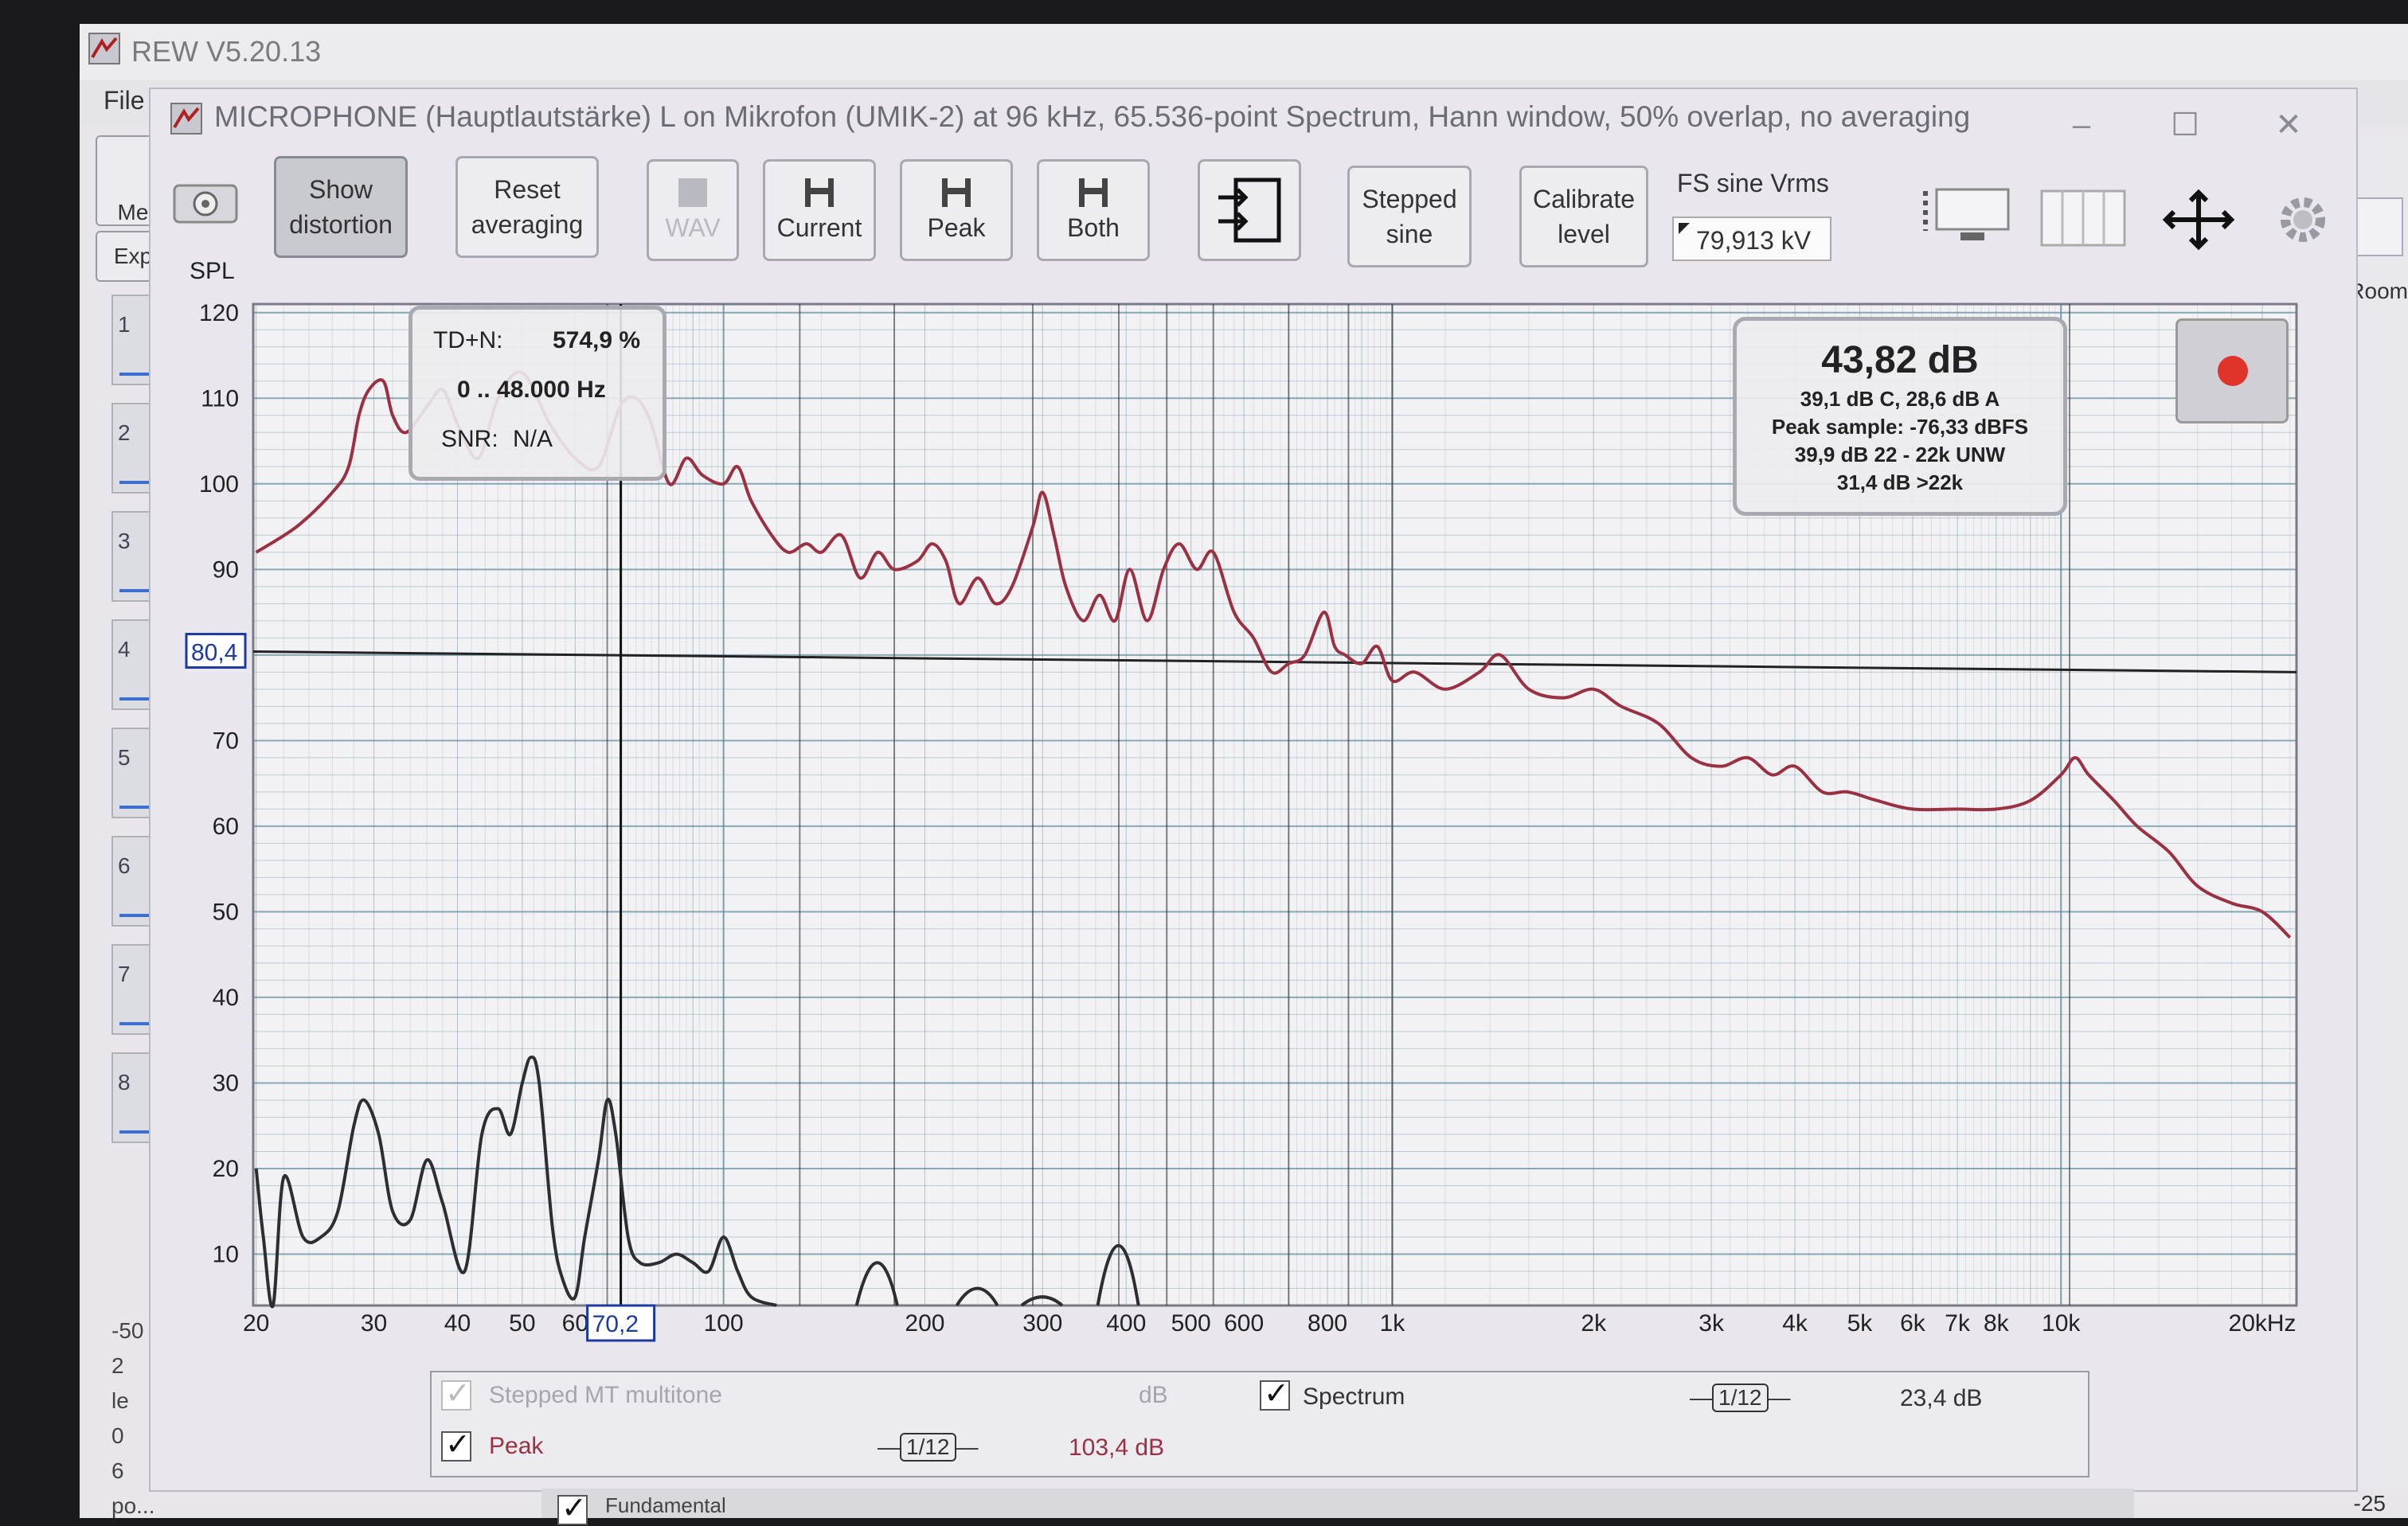 The width and height of the screenshot is (2408, 1526). What do you see at coordinates (1327, 1323) in the screenshot?
I see `x-tick-label: 800` at bounding box center [1327, 1323].